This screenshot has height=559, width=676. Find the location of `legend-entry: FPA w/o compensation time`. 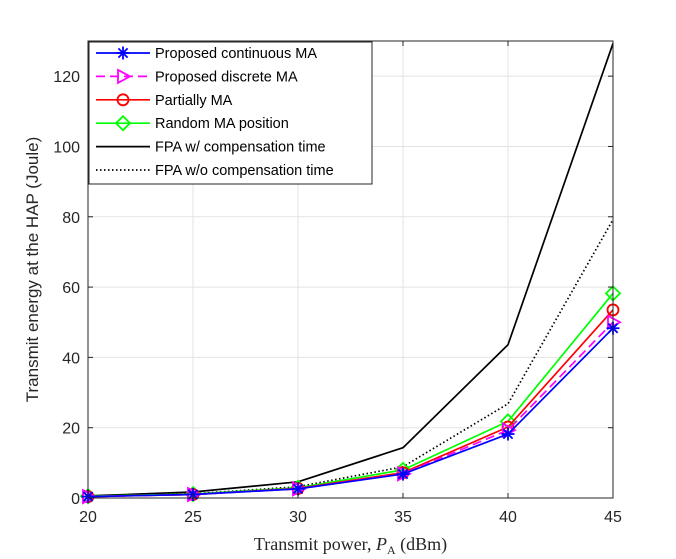

legend-entry: FPA w/o compensation time is located at coordinates (215, 171).